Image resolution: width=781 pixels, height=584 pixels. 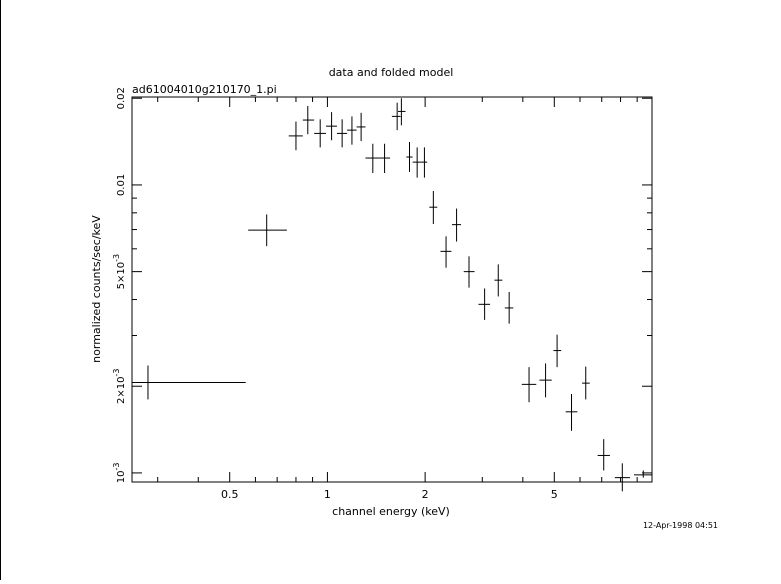 What do you see at coordinates (391, 72) in the screenshot?
I see `chart-title: data and folded model` at bounding box center [391, 72].